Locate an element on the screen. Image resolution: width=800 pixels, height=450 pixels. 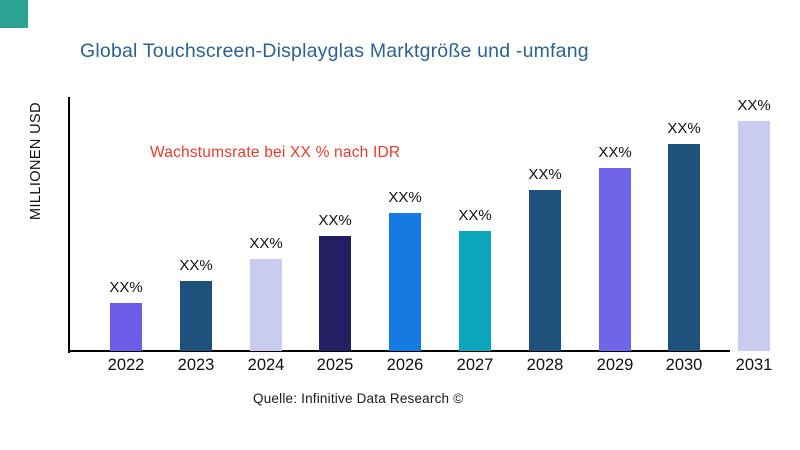
x-tick-2028: 2028 is located at coordinates (545, 365).